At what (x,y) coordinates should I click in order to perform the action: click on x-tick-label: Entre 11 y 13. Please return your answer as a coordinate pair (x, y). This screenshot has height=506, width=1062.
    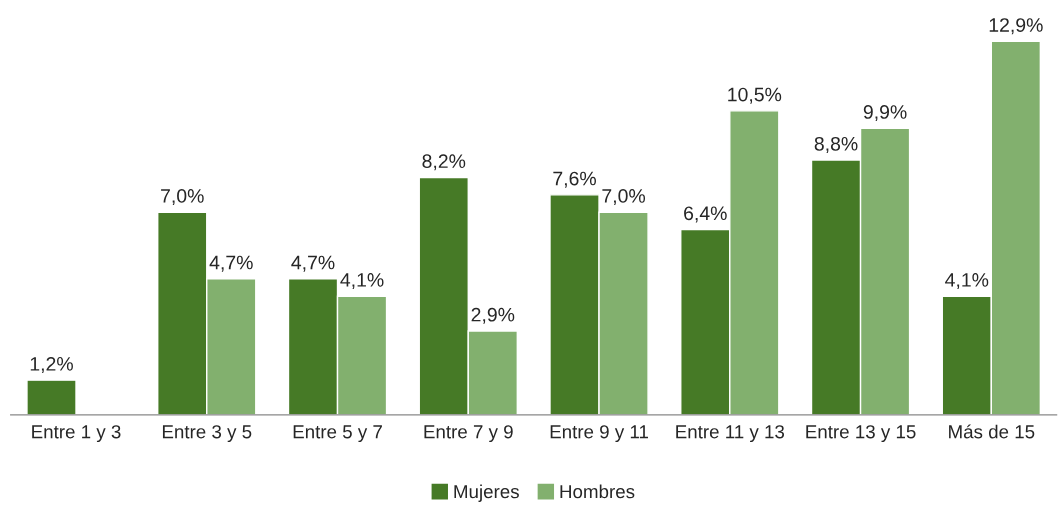
    Looking at the image, I should click on (730, 434).